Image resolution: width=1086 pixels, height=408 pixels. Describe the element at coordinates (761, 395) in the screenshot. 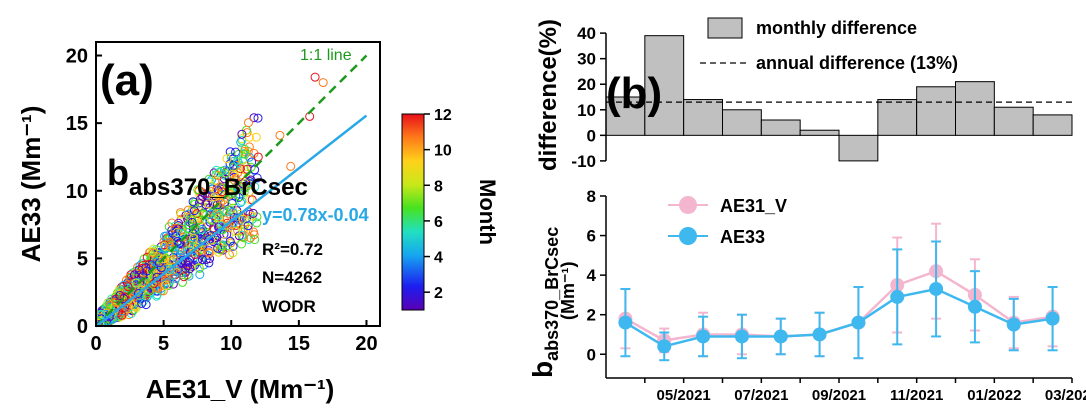

I see `series-x-tick-label: 07/2021` at that location.